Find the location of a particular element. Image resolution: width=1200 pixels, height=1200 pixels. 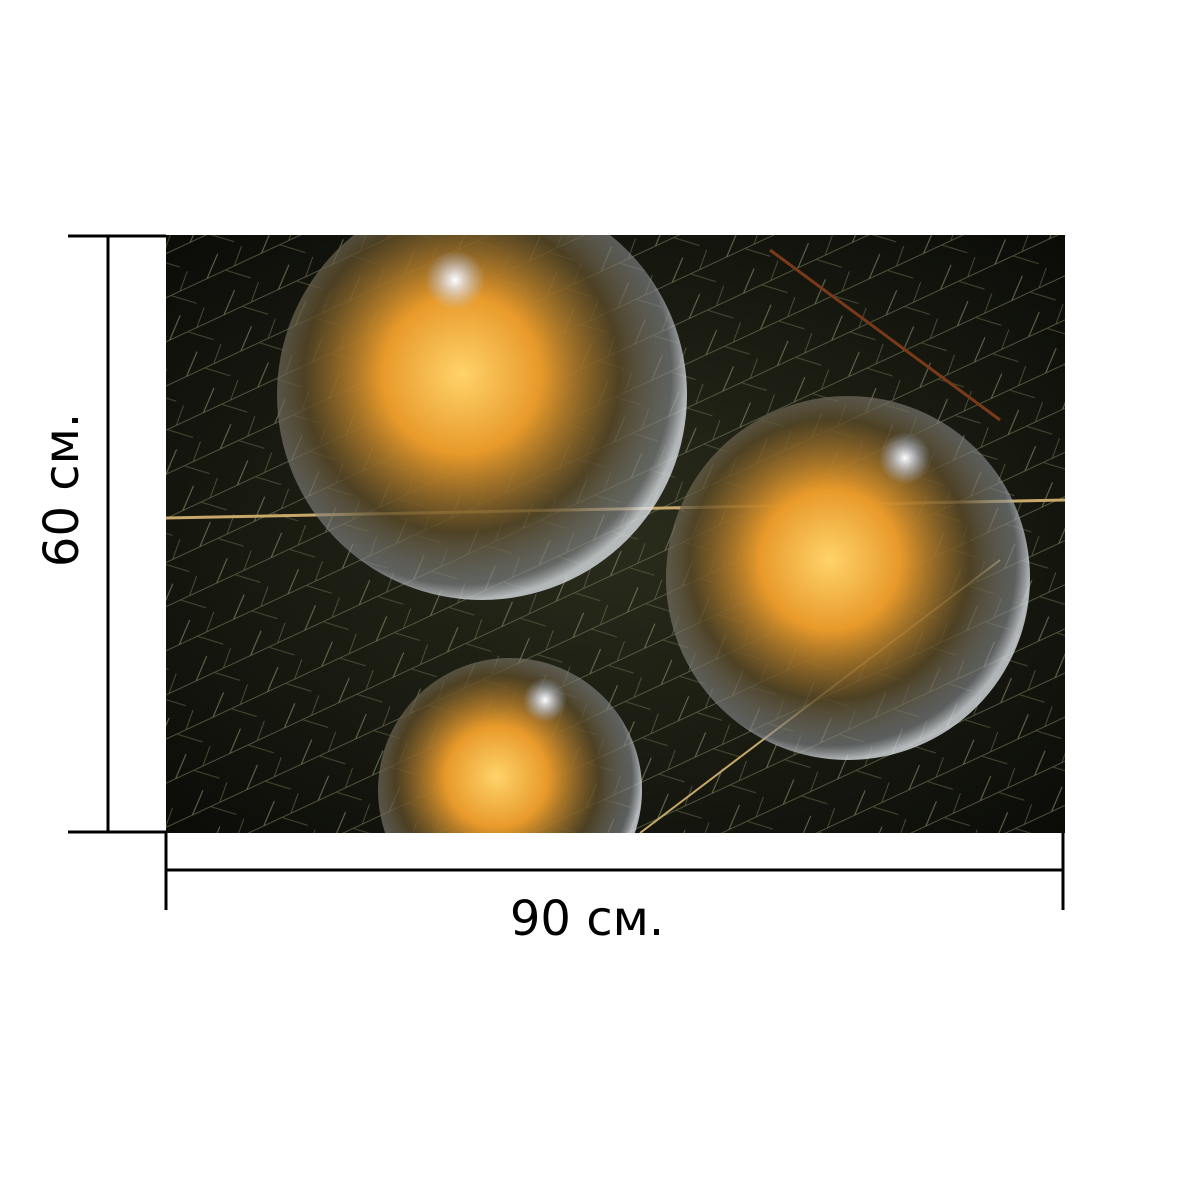

width-label: 90 см. is located at coordinates (587, 919).